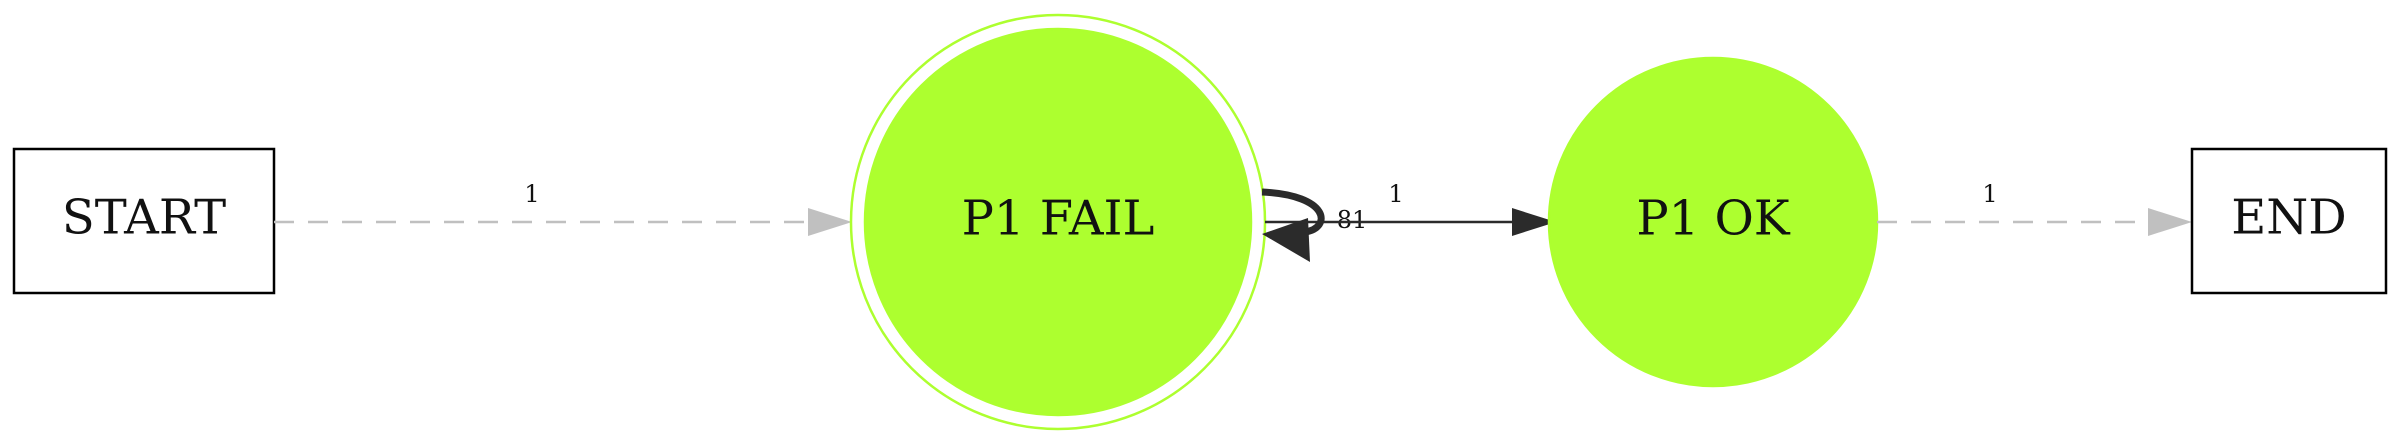 The image size is (2400, 442). I want to click on p1-ok-node-label: P1 OK, so click(1713, 219).